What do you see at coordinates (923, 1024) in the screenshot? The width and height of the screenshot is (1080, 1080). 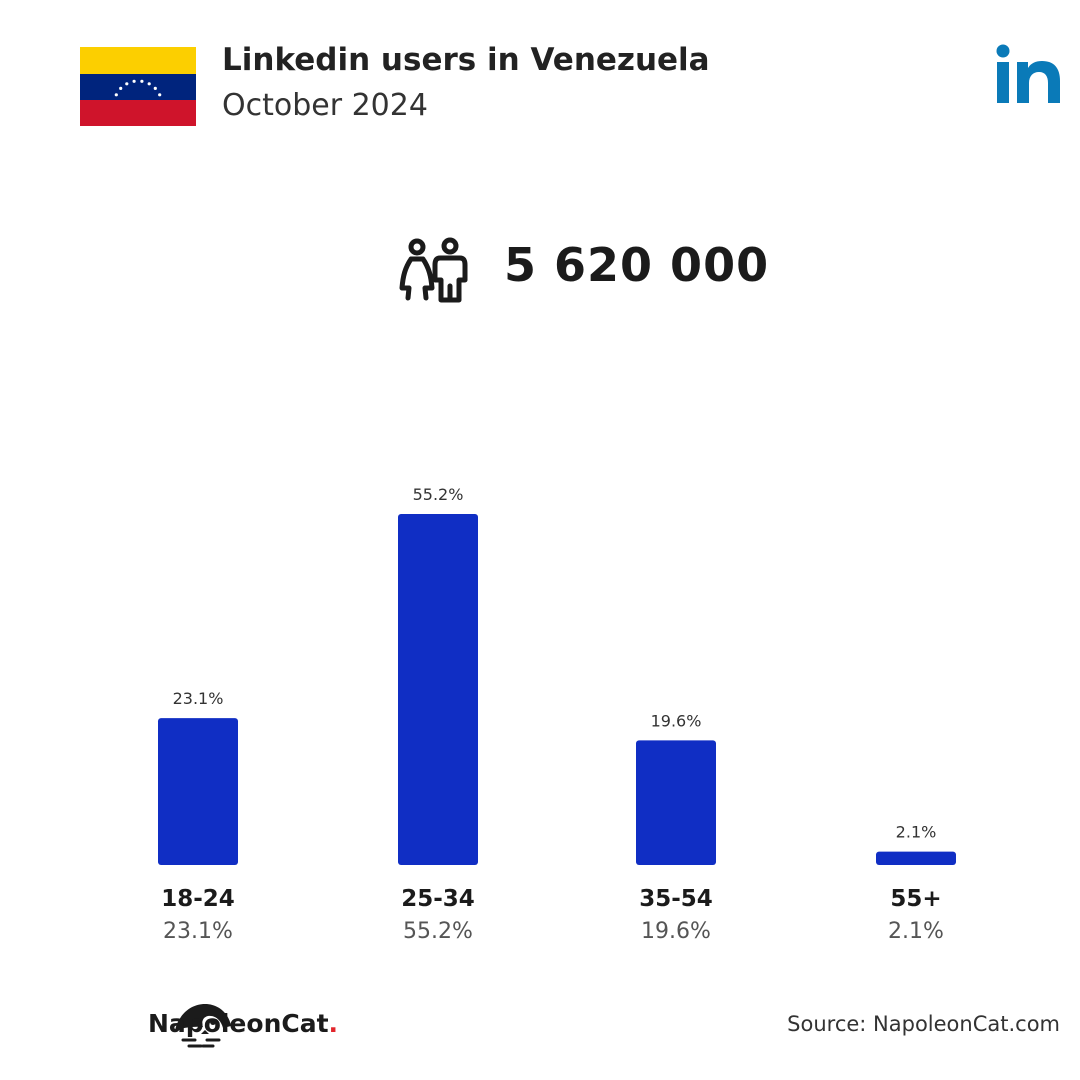 I see `source-text: Source: NapoleonCat.com` at bounding box center [923, 1024].